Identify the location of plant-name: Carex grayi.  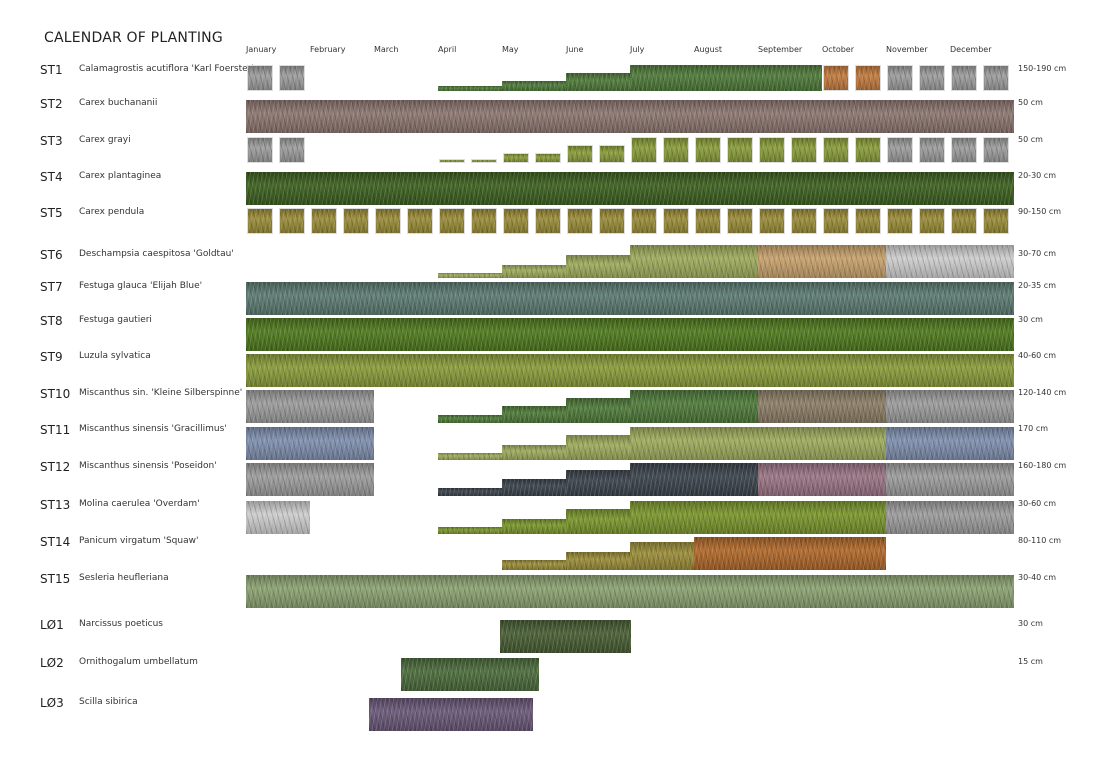
(105, 140).